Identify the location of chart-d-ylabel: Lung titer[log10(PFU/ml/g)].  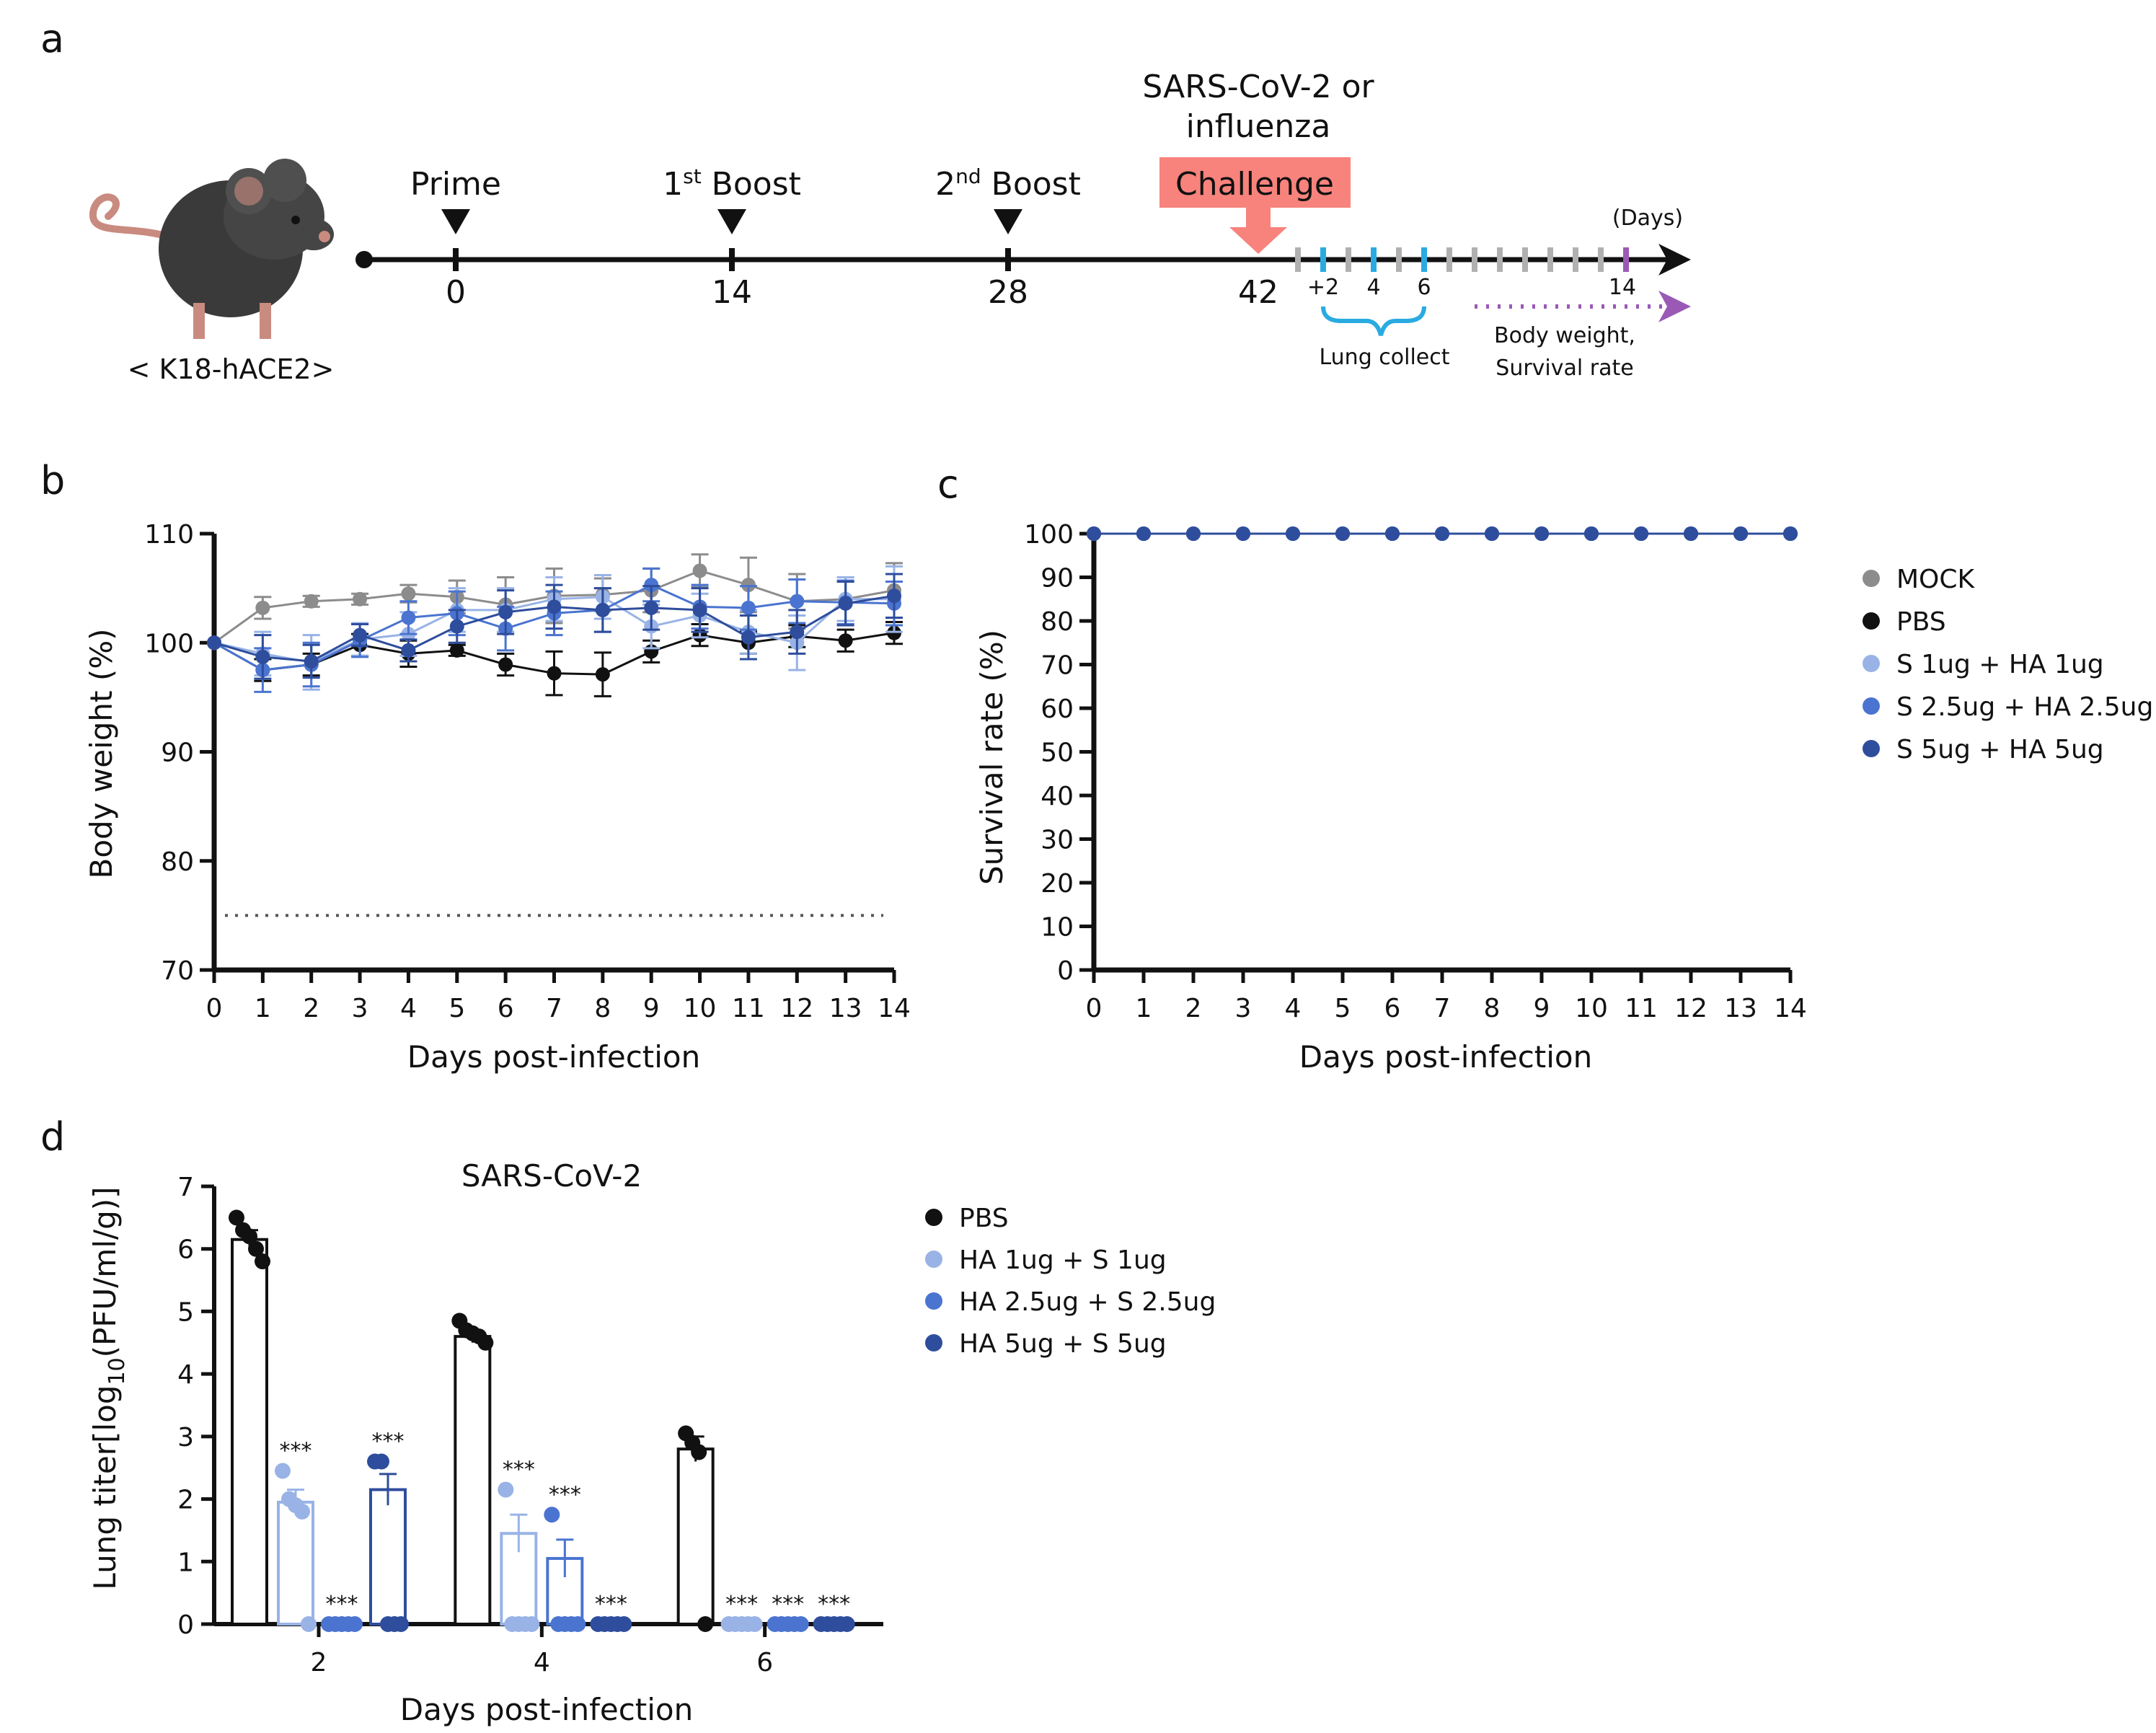
(108, 1387).